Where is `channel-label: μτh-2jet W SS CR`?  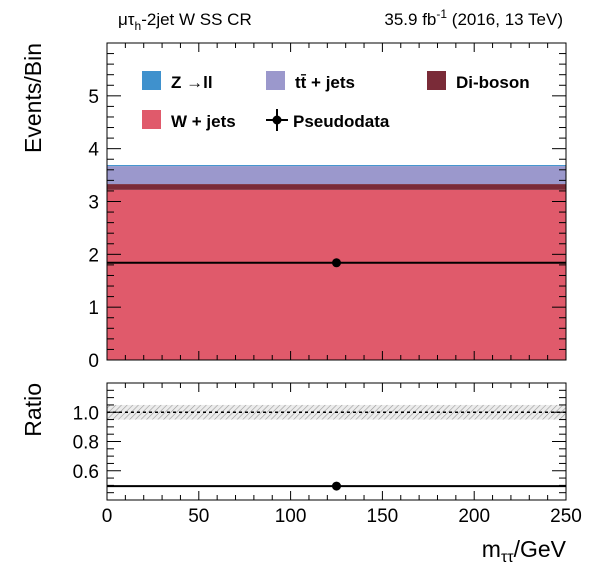
channel-label: μτh-2jet W SS CR is located at coordinates (185, 21).